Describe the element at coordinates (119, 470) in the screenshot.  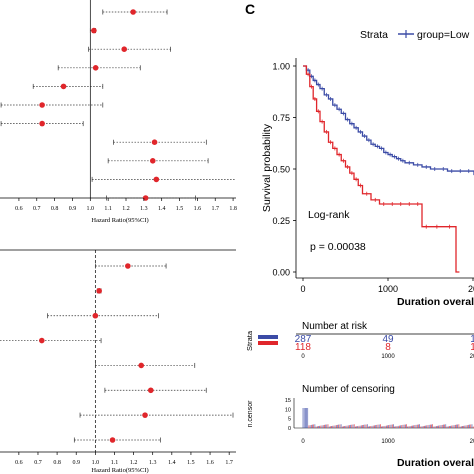
I see `forest2-x-label: Hazard Ratio(95%CI)` at that location.